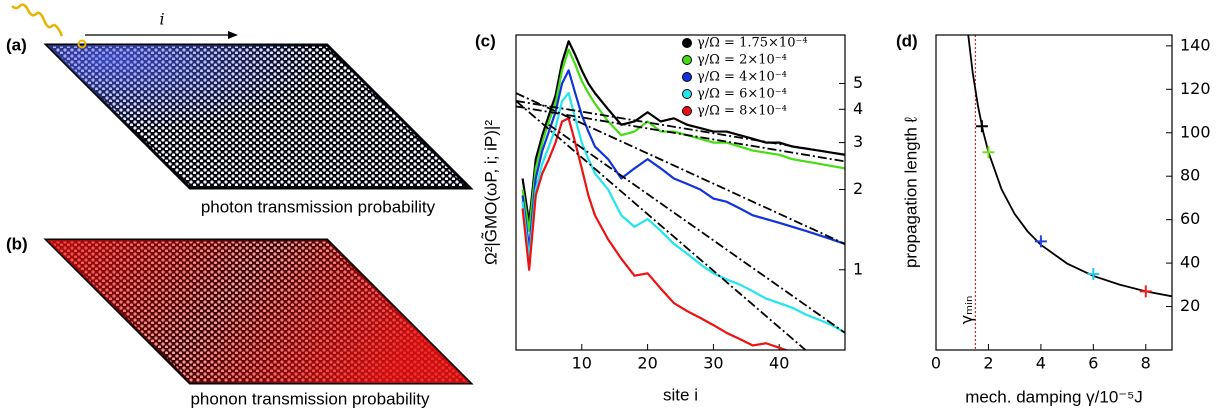  I want to click on y-tick-label: 140, so click(1195, 44).